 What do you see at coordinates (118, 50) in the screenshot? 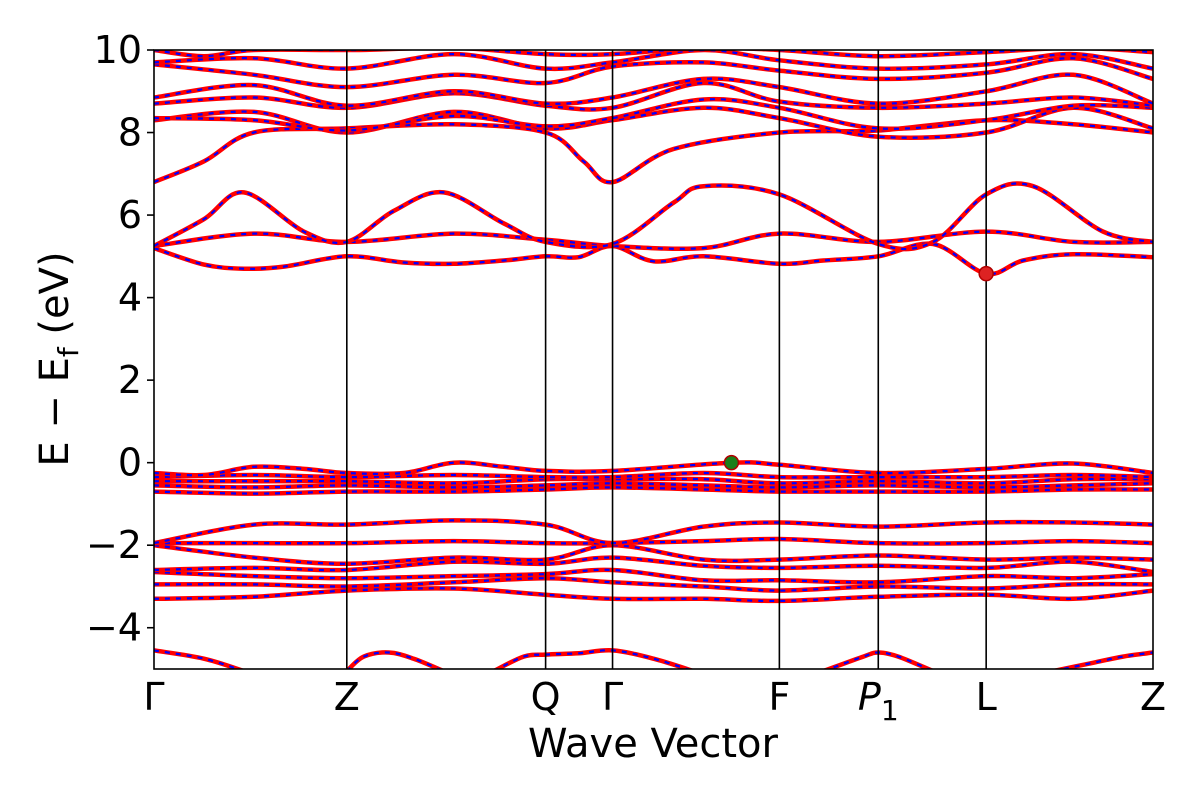
I see `y-tick-label-7: 10` at bounding box center [118, 50].